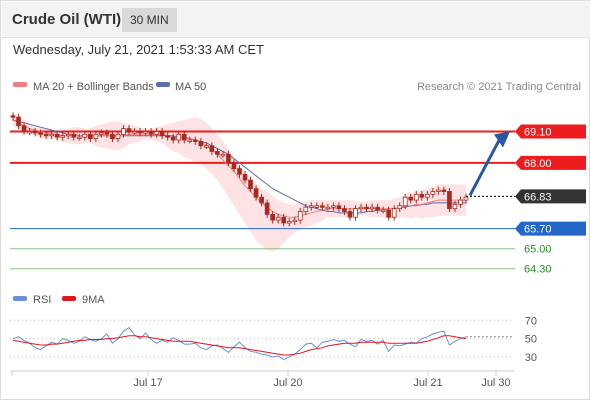 The width and height of the screenshot is (590, 400). I want to click on ma20-legend-label: MA 20 + Bollinger Bands, so click(93, 87).